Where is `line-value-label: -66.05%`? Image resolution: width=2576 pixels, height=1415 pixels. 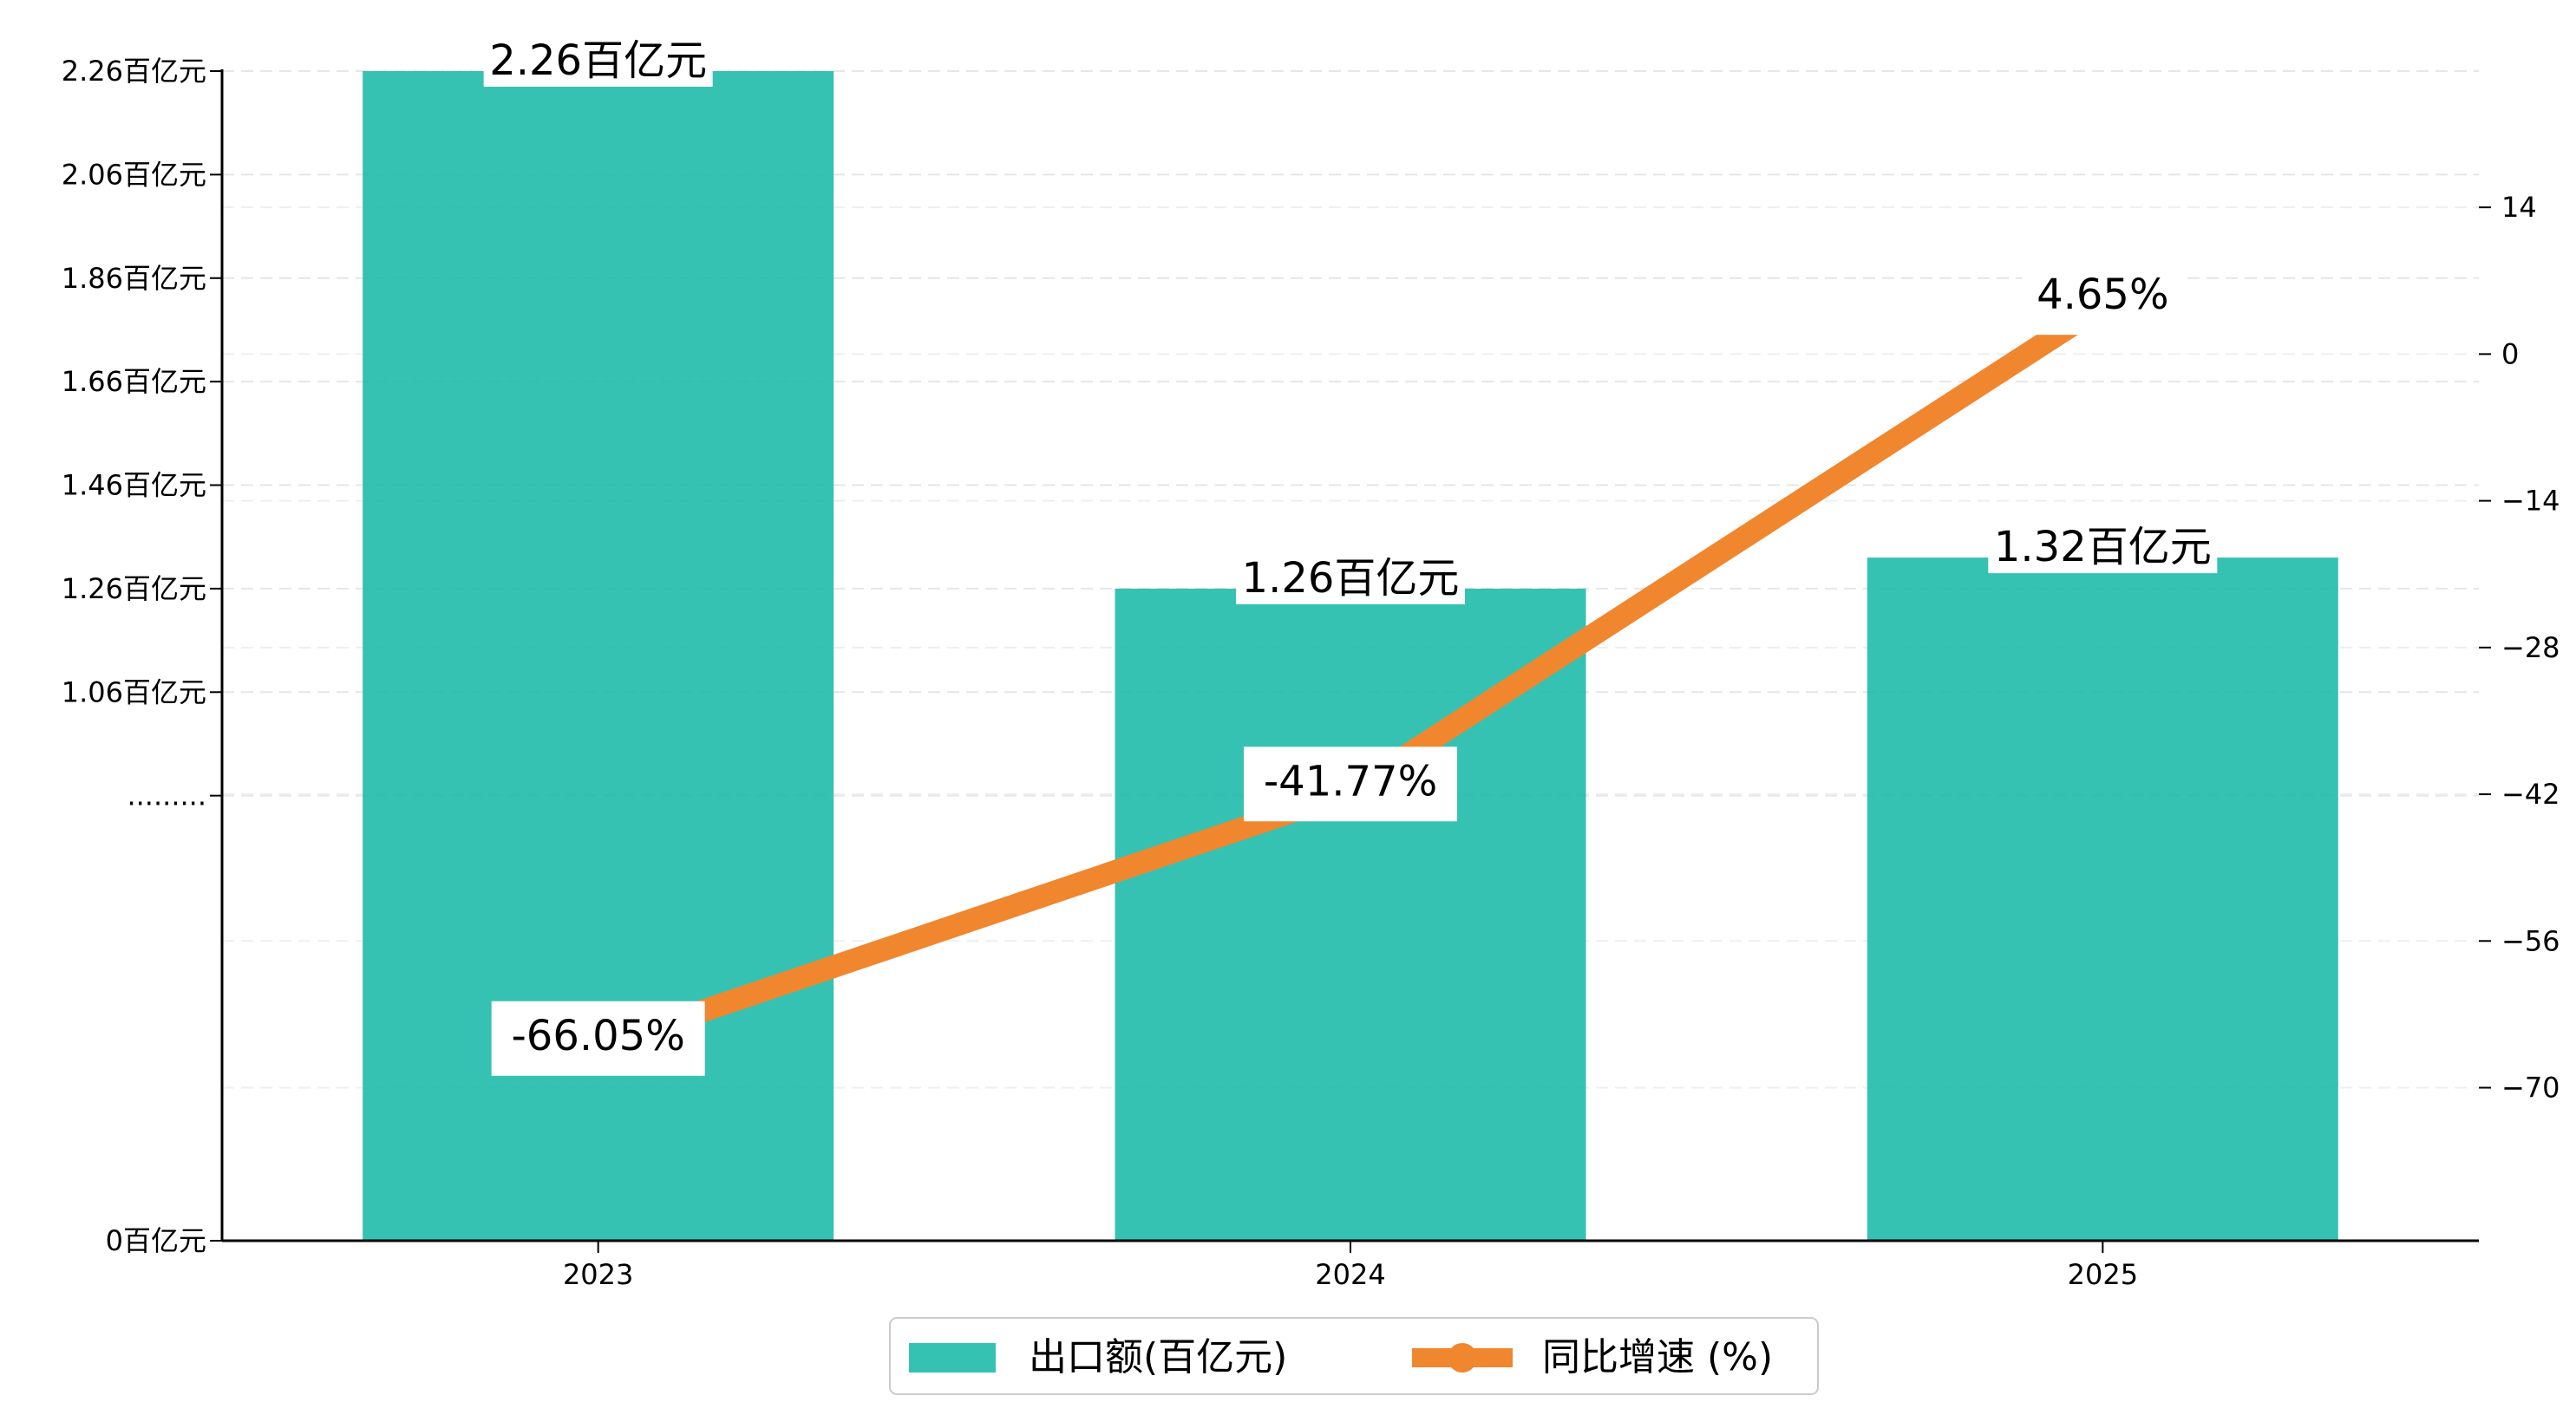 line-value-label: -66.05% is located at coordinates (597, 1036).